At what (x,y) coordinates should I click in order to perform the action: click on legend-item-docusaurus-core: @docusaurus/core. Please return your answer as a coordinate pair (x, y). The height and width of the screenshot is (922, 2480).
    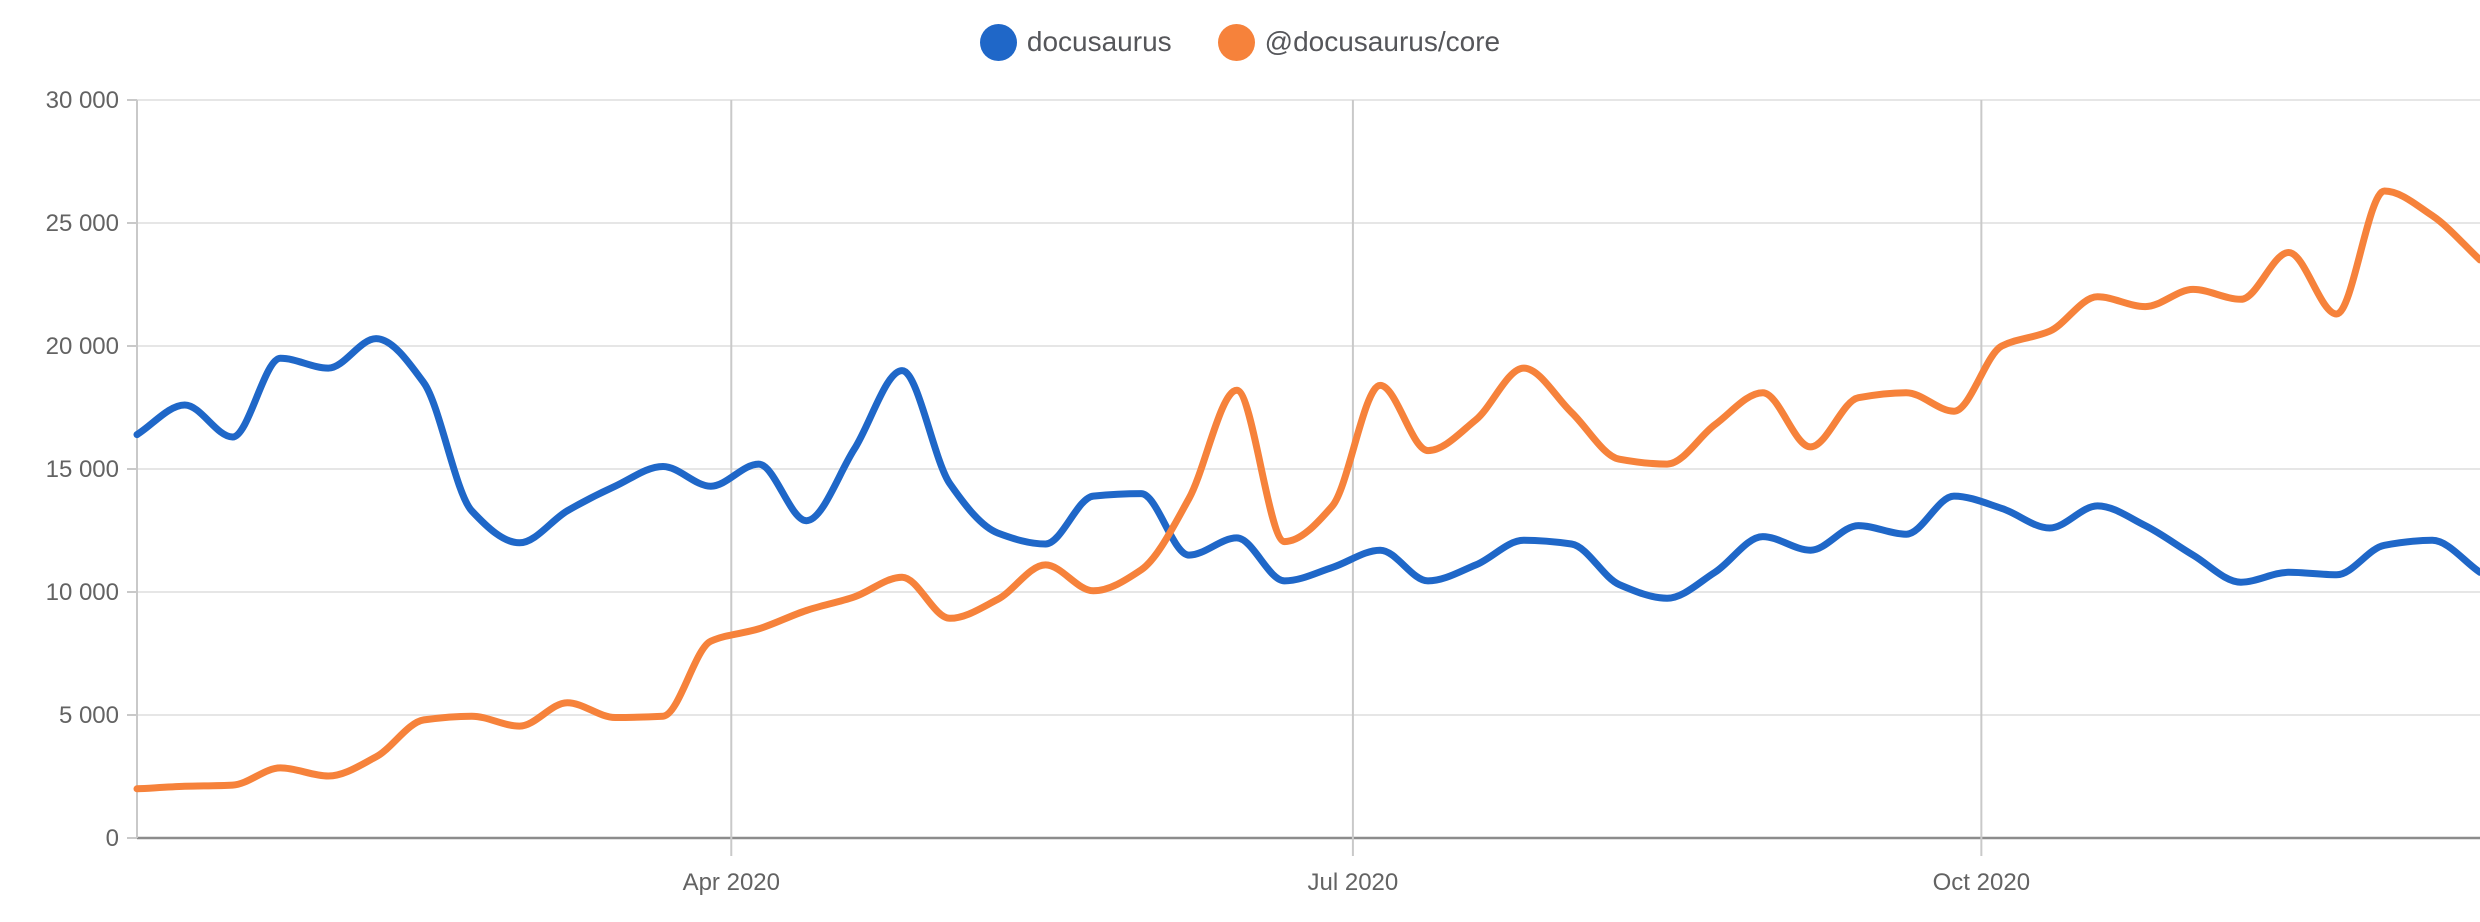
    Looking at the image, I should click on (1359, 42).